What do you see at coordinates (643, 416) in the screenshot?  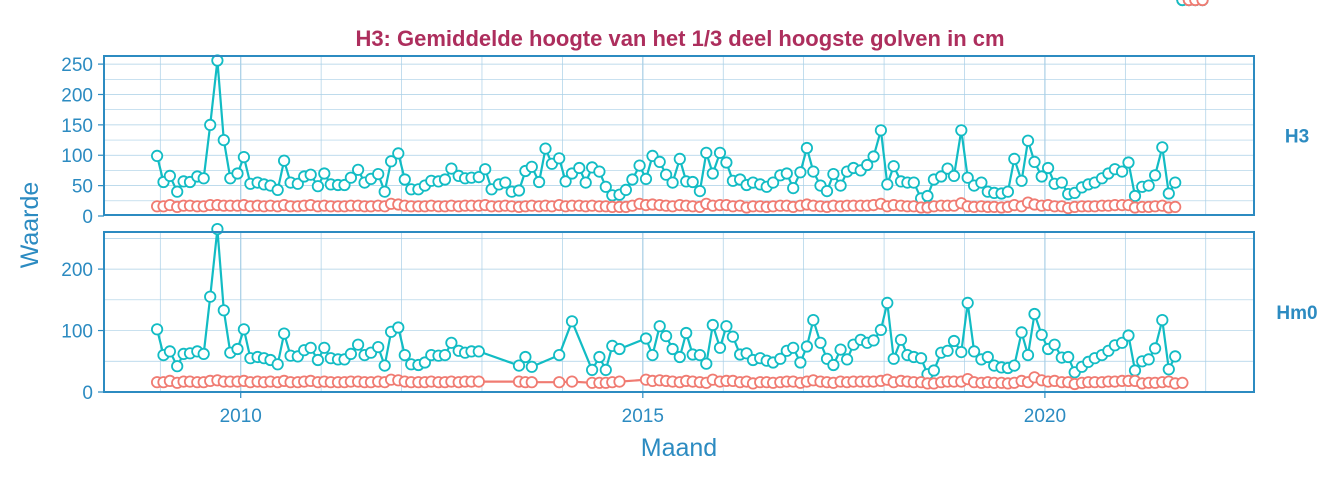 I see `x-tick-label: 2015` at bounding box center [643, 416].